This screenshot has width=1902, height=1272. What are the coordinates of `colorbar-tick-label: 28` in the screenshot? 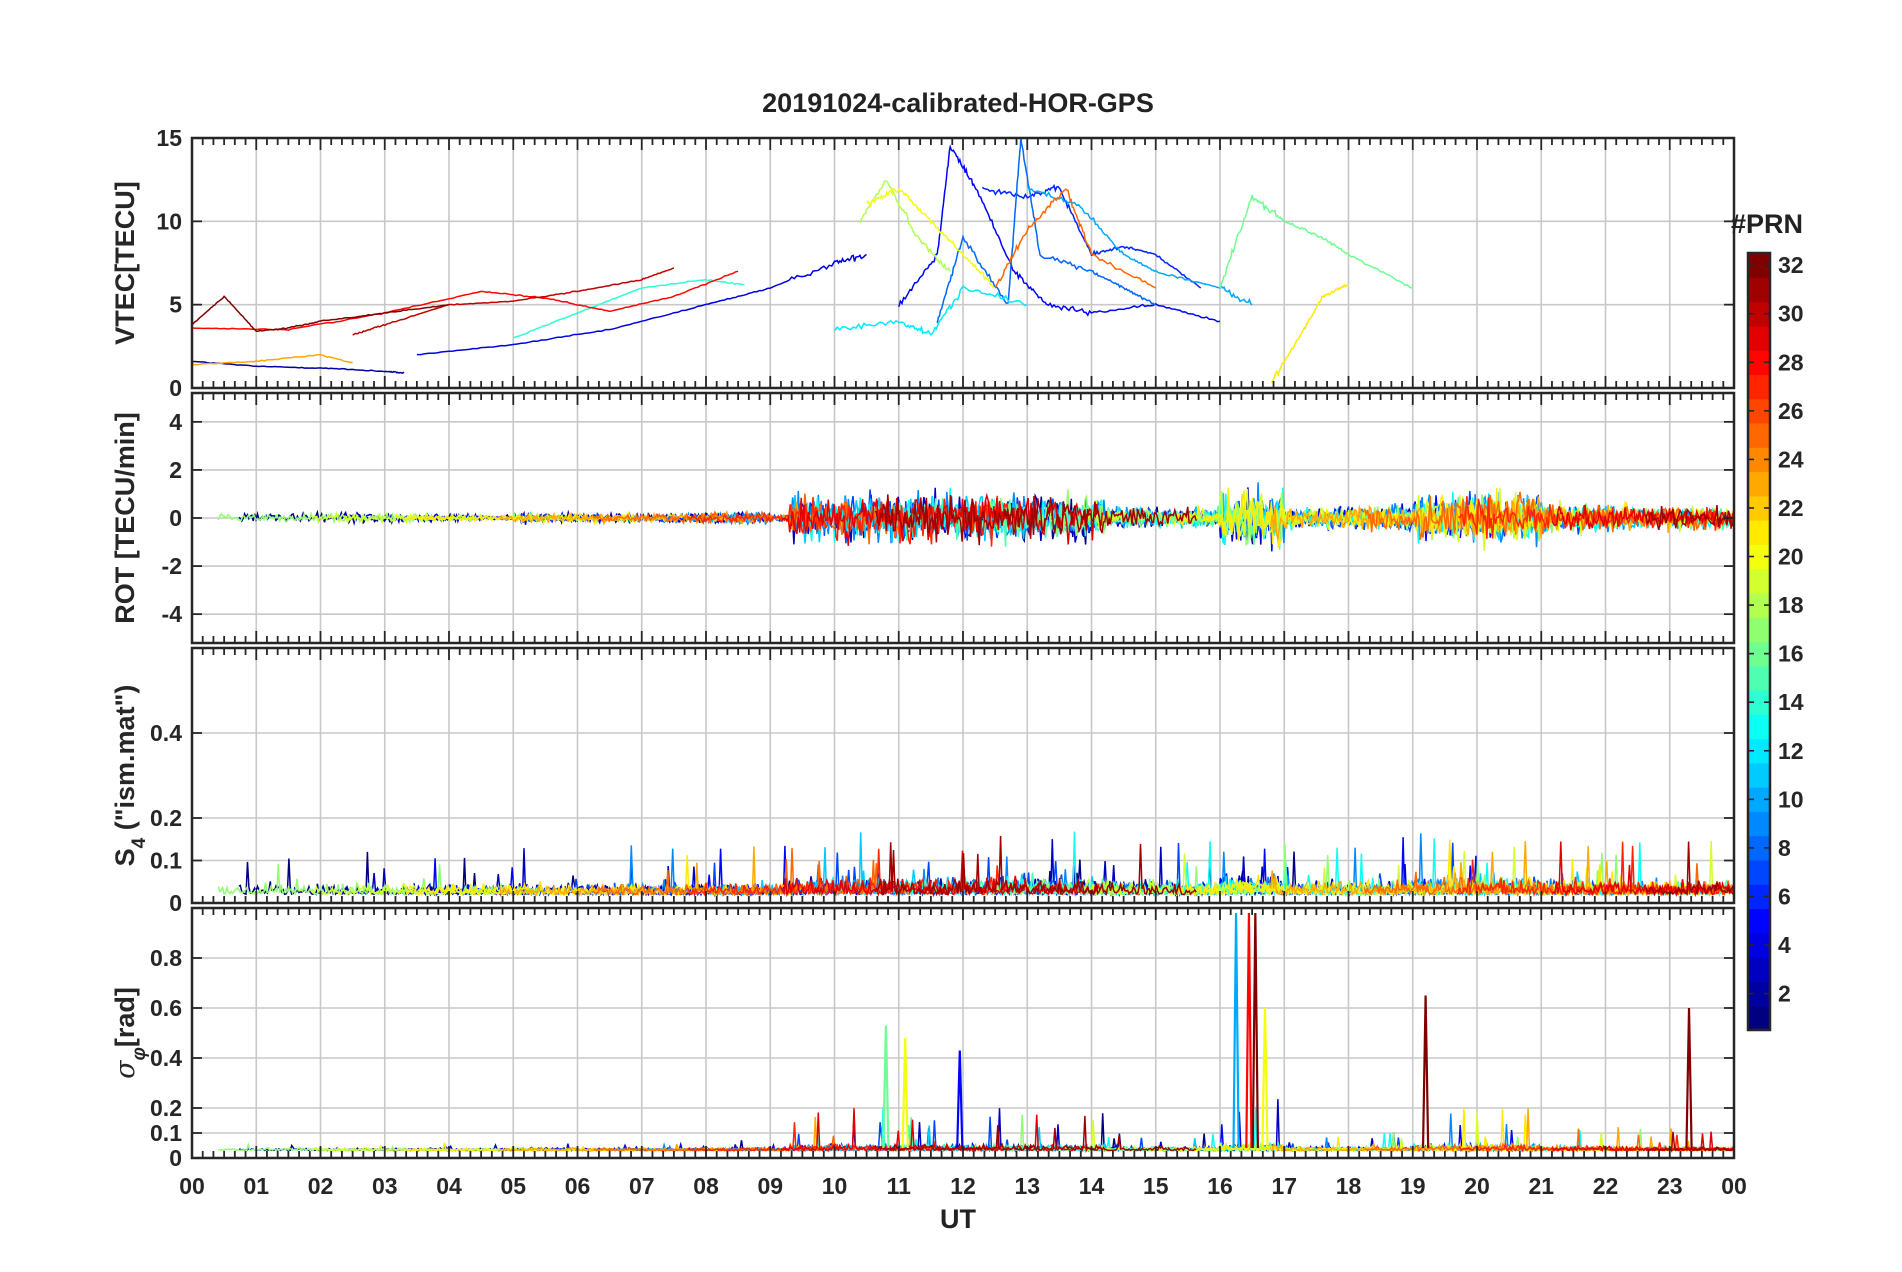 It's located at (1791, 362).